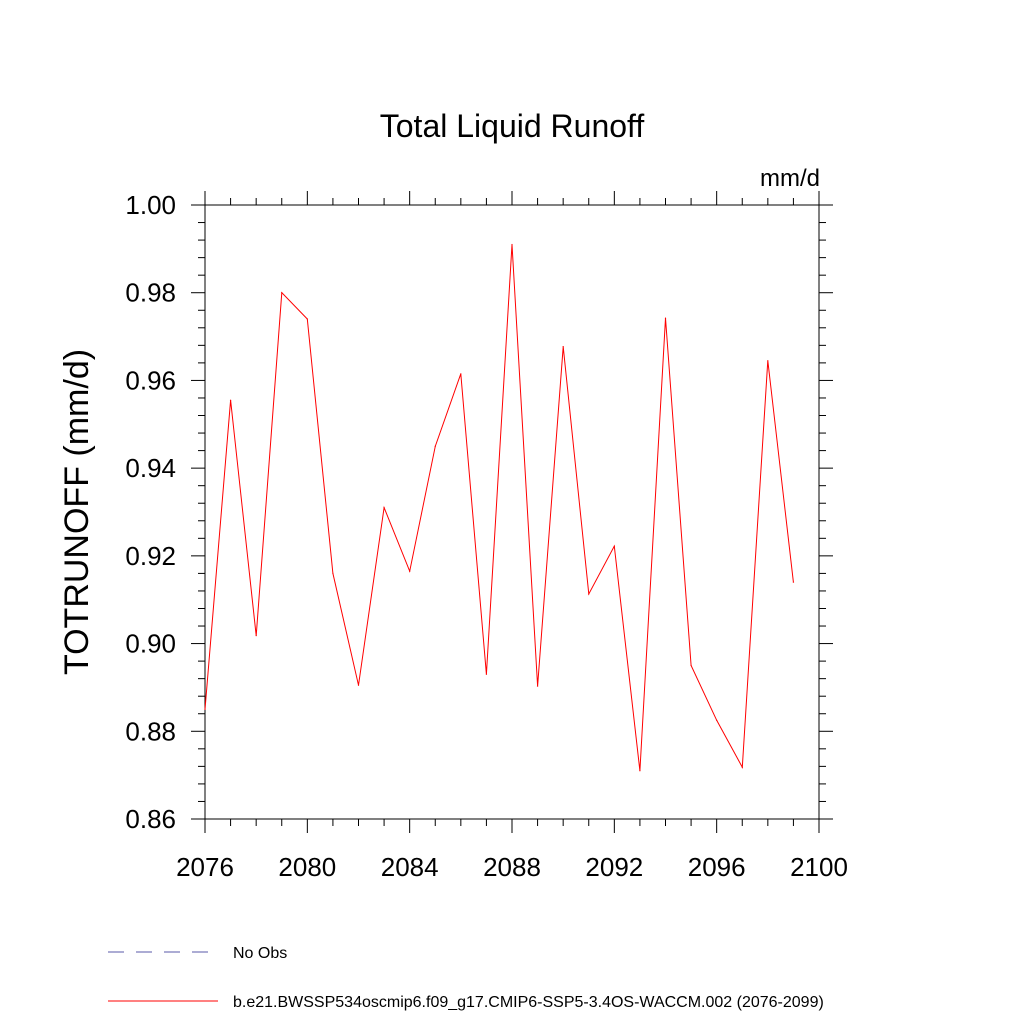 The height and width of the screenshot is (1024, 1024). I want to click on y-tick-label: 1.00, so click(150, 205).